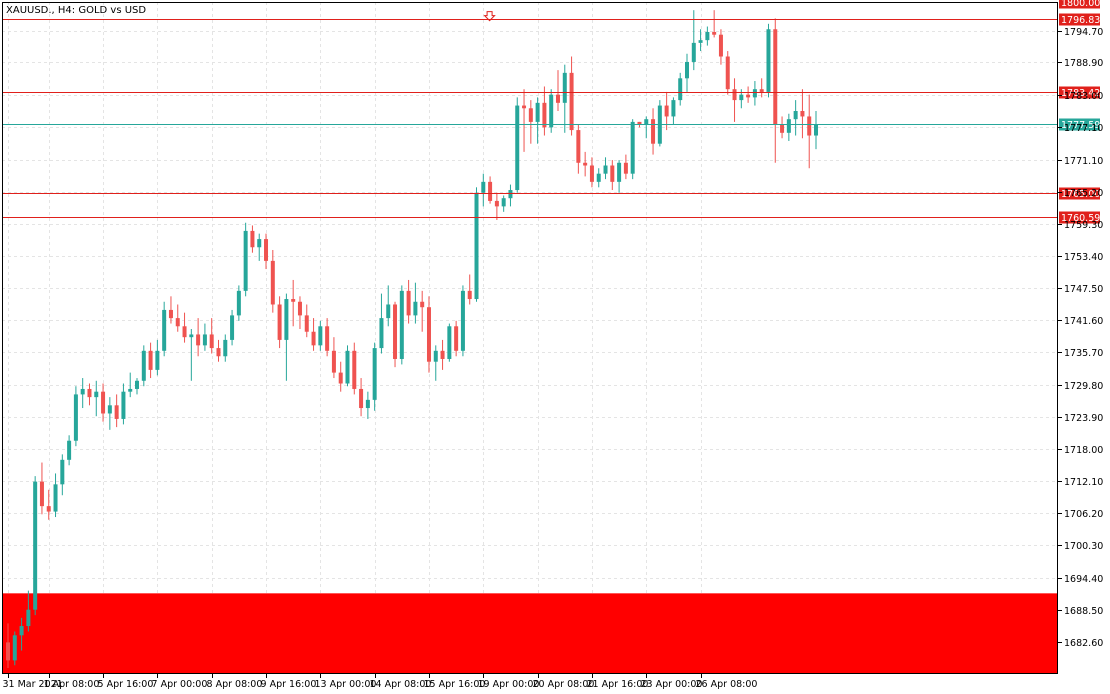  Describe the element at coordinates (672, 684) in the screenshot. I see `x-tick-label: 23 Apr 00:00` at that location.